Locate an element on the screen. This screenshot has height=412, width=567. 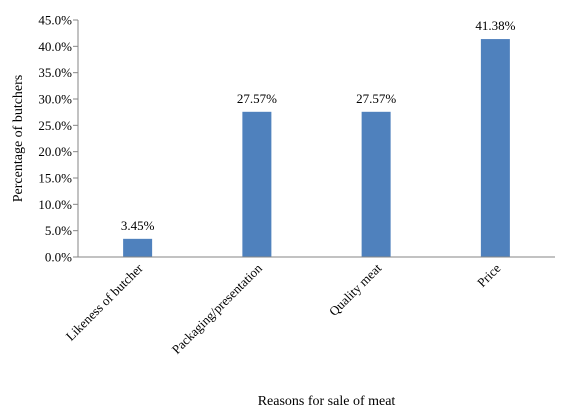
y-axis-title: Percentage of butchers is located at coordinates (18, 139).